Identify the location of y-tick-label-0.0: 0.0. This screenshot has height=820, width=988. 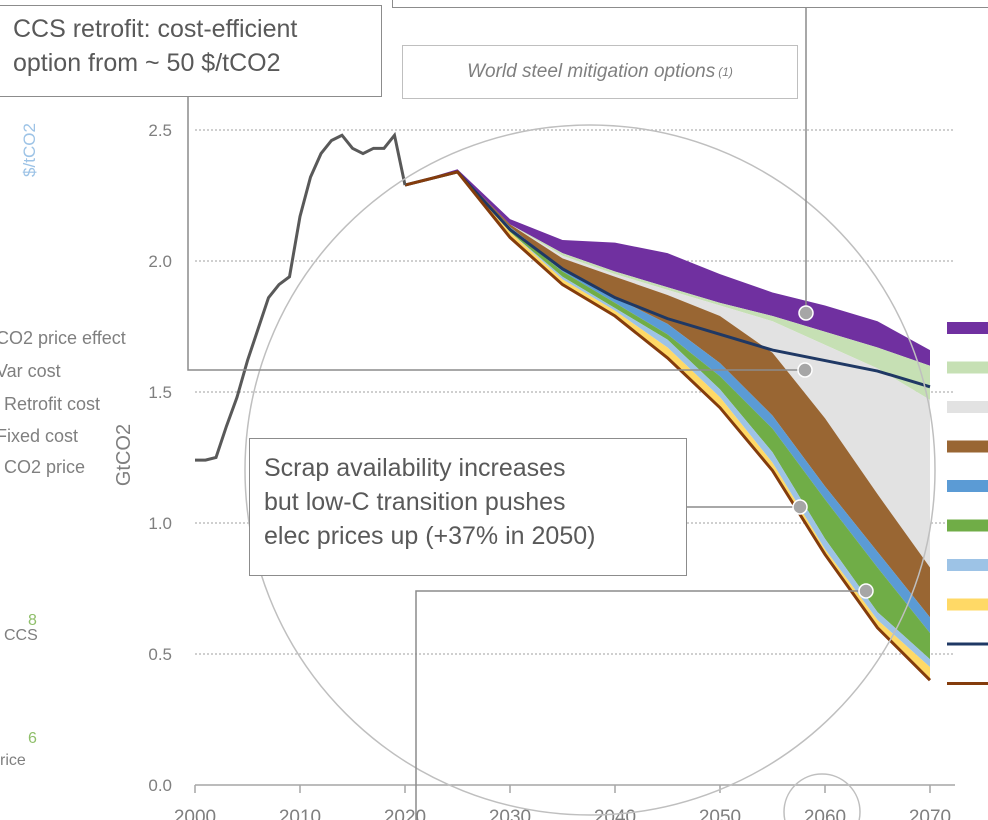
(160, 785).